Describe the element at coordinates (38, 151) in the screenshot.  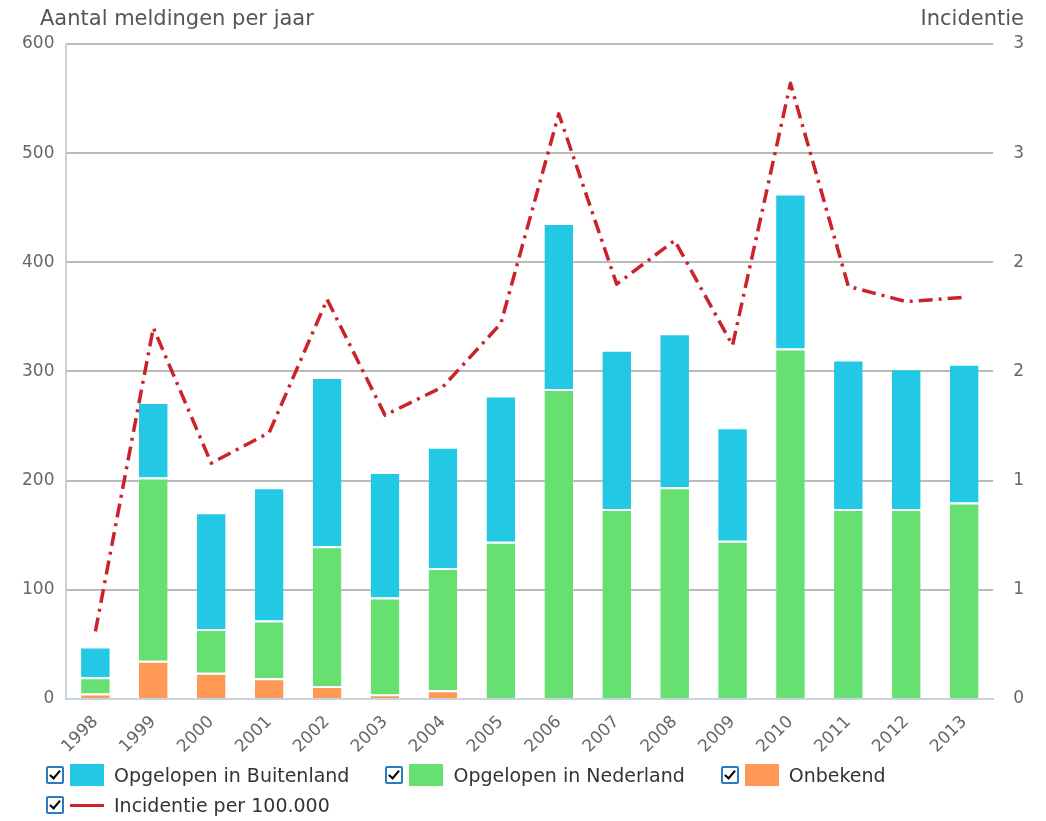
I see `y-tick-label: 500` at that location.